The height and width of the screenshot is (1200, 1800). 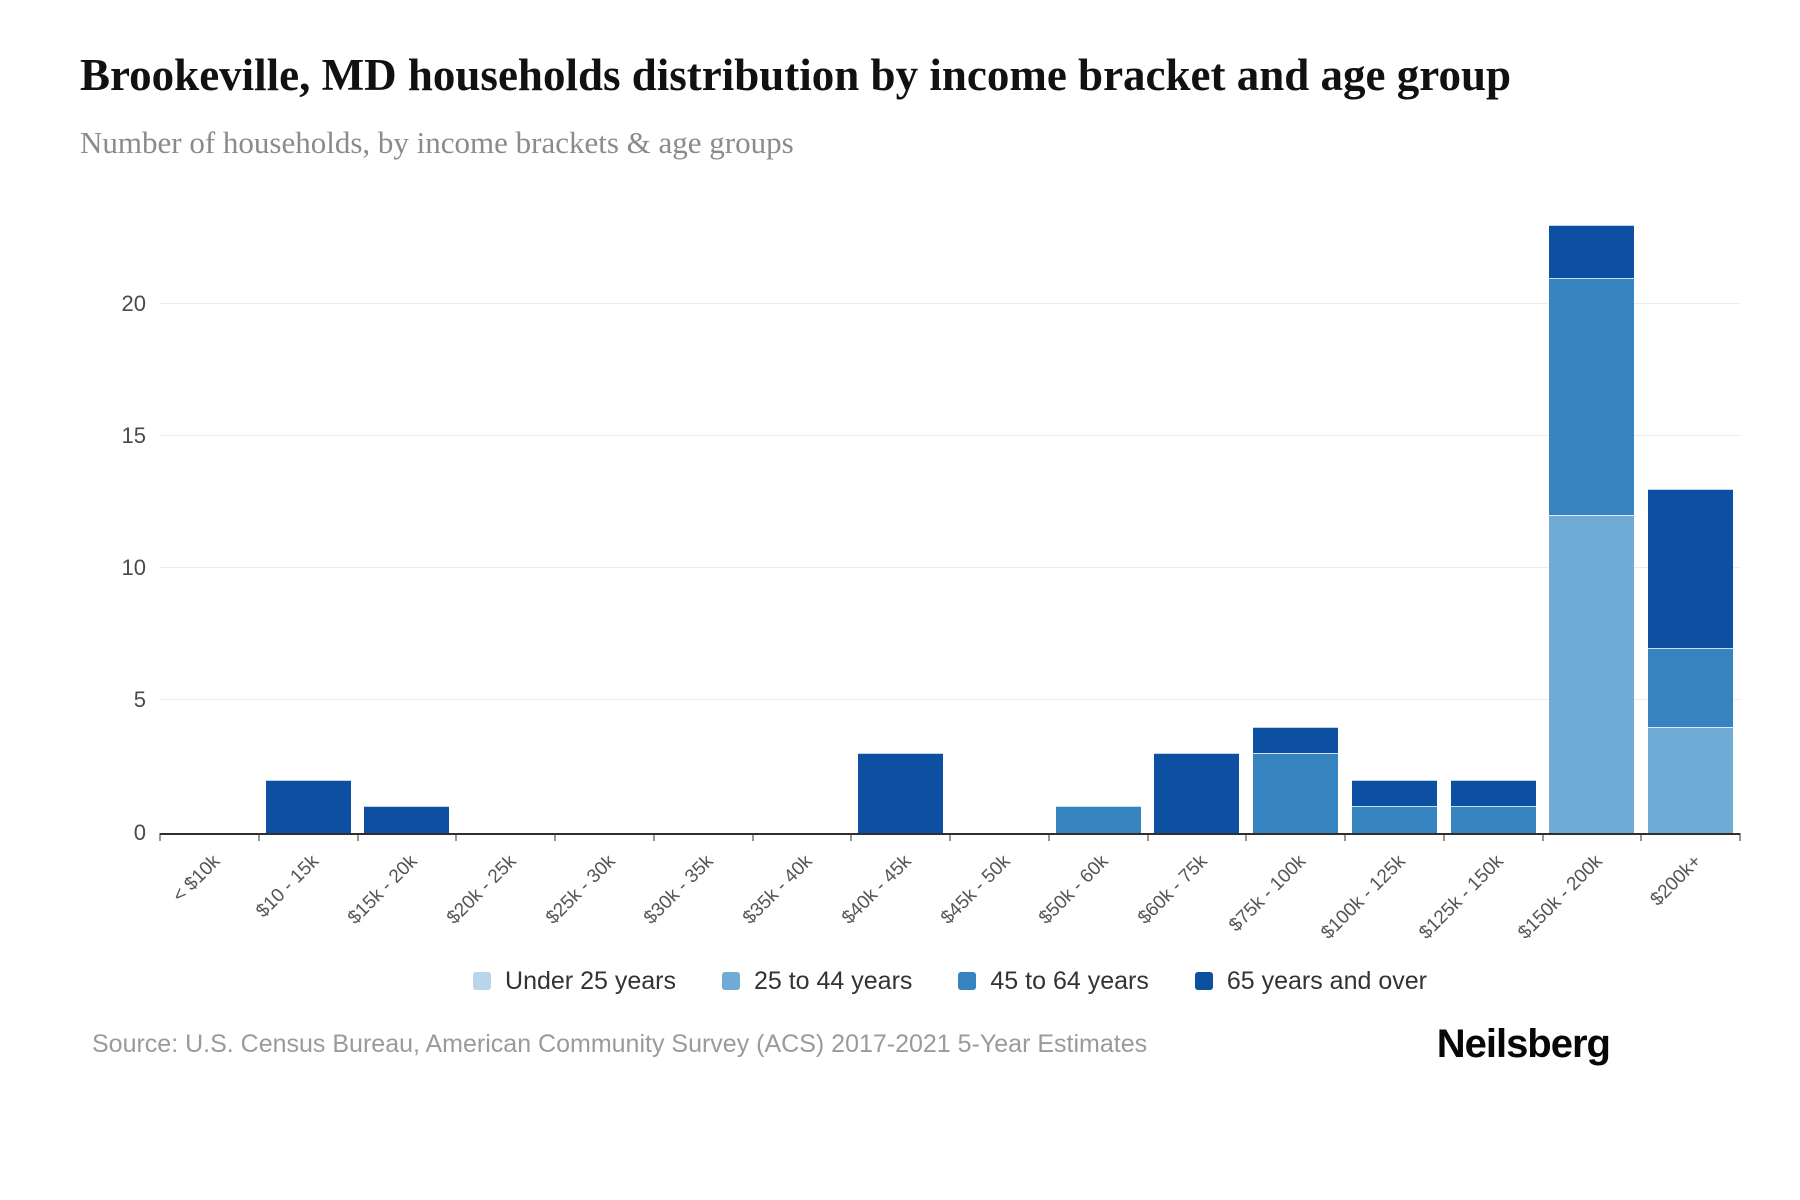 I want to click on x-label-slot: < $10k, so click(x=209, y=899).